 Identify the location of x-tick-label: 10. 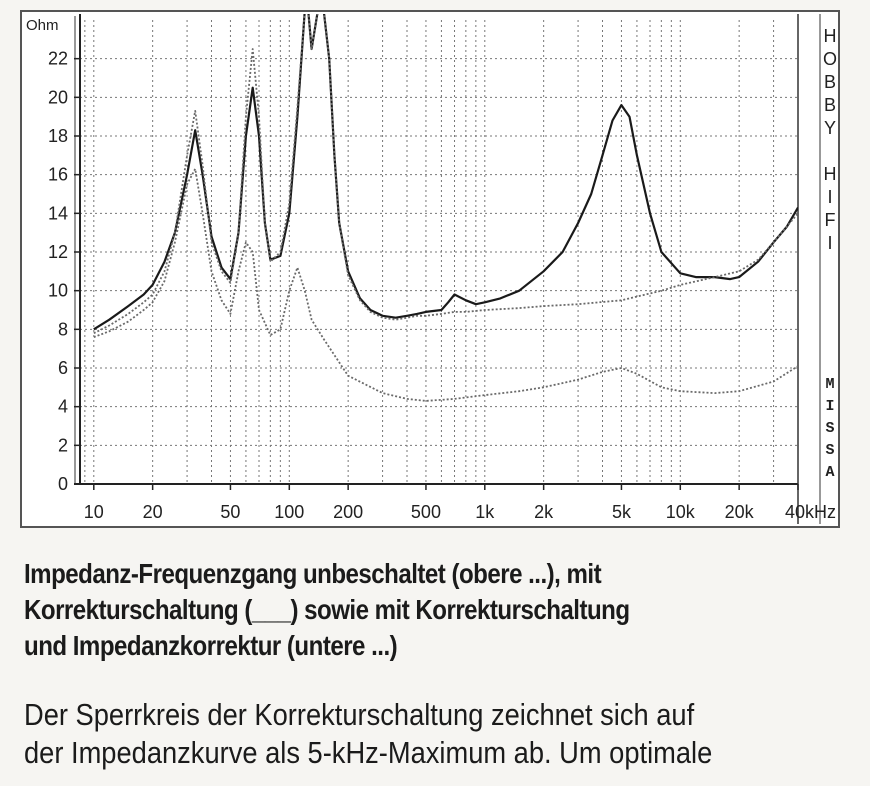
(94, 512).